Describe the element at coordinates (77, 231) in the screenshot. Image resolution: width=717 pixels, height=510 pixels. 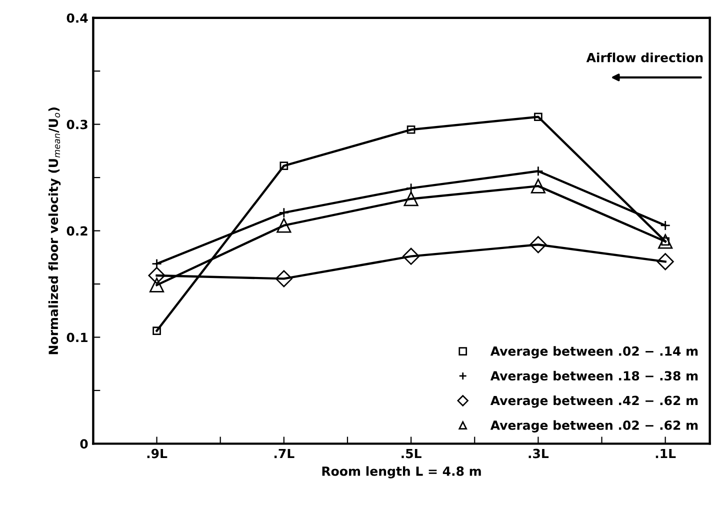
I see `y-tick-label: 0.2` at that location.